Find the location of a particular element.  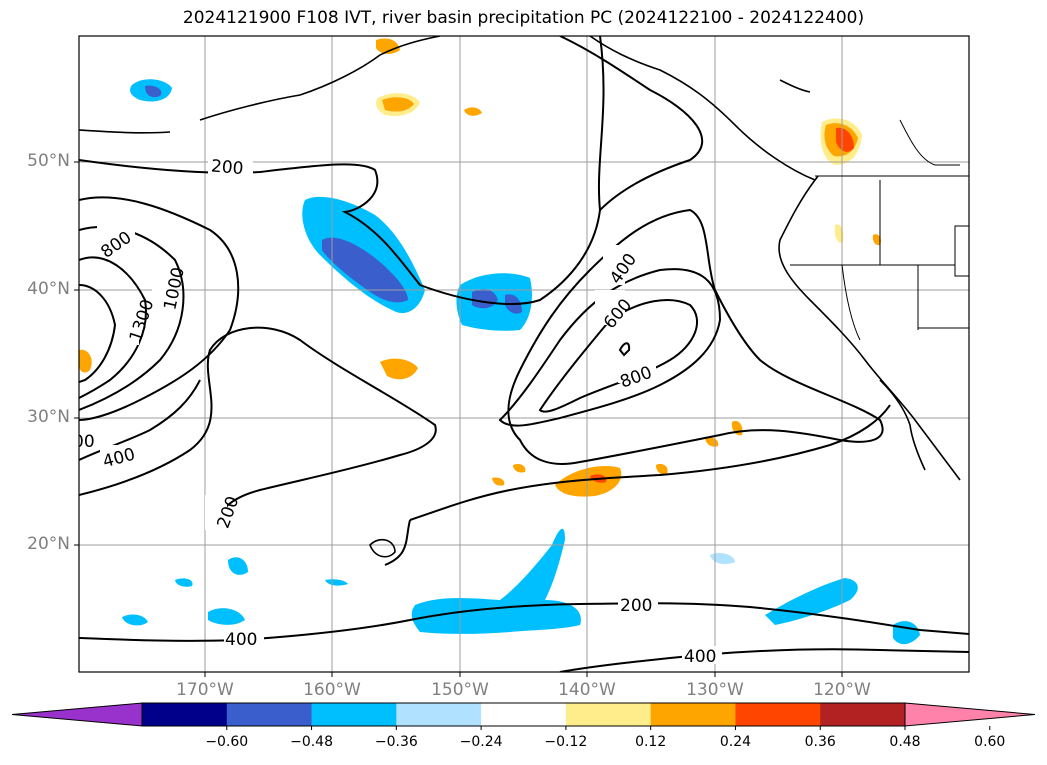

lon-label: 160°W is located at coordinates (332, 690).